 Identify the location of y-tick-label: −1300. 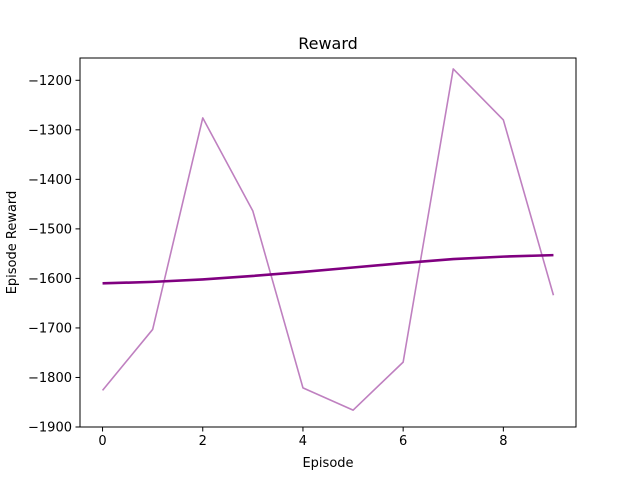
(50, 130).